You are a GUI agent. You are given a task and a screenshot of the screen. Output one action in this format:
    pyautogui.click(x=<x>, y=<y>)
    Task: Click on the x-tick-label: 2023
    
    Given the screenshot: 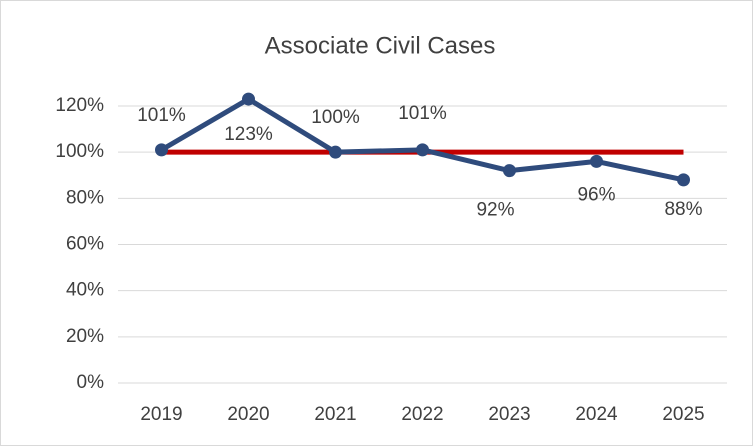 What is the action you would take?
    pyautogui.click(x=509, y=414)
    